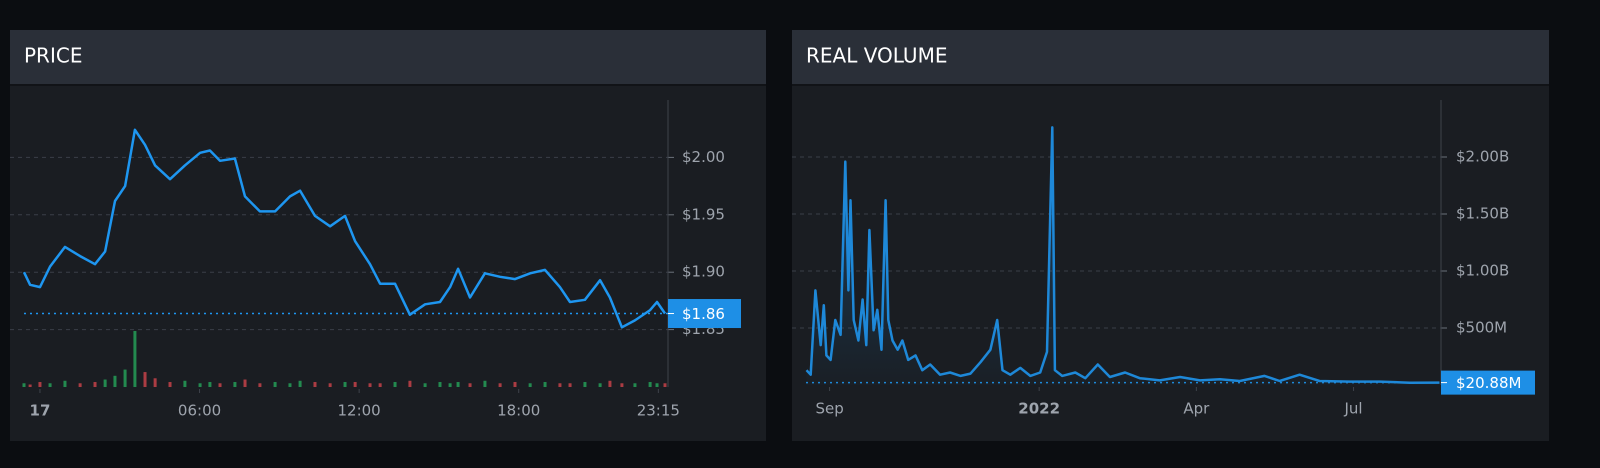 Image resolution: width=1600 pixels, height=468 pixels. Describe the element at coordinates (1039, 409) in the screenshot. I see `x-tick-label: 2022` at that location.